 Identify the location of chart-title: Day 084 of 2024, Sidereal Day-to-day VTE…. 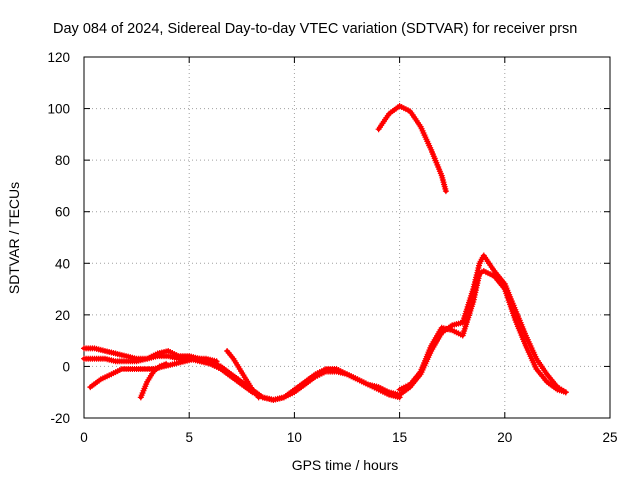
(315, 29).